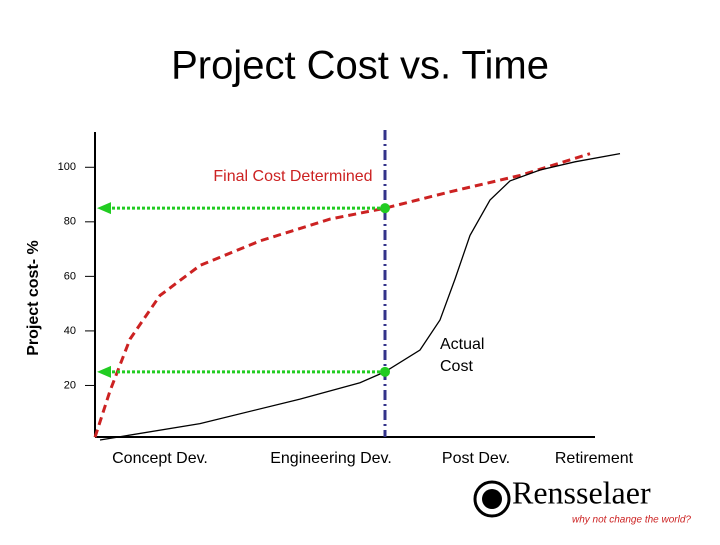  I want to click on y-tick-label: 60, so click(70, 276).